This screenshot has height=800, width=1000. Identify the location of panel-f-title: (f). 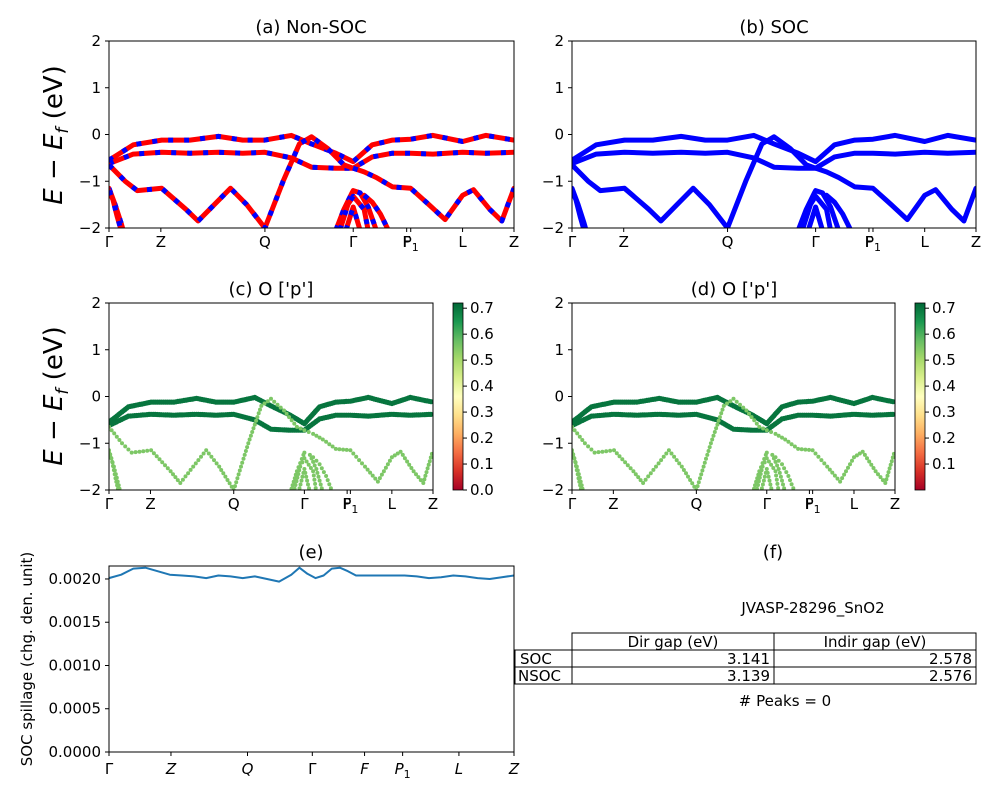
(773, 552).